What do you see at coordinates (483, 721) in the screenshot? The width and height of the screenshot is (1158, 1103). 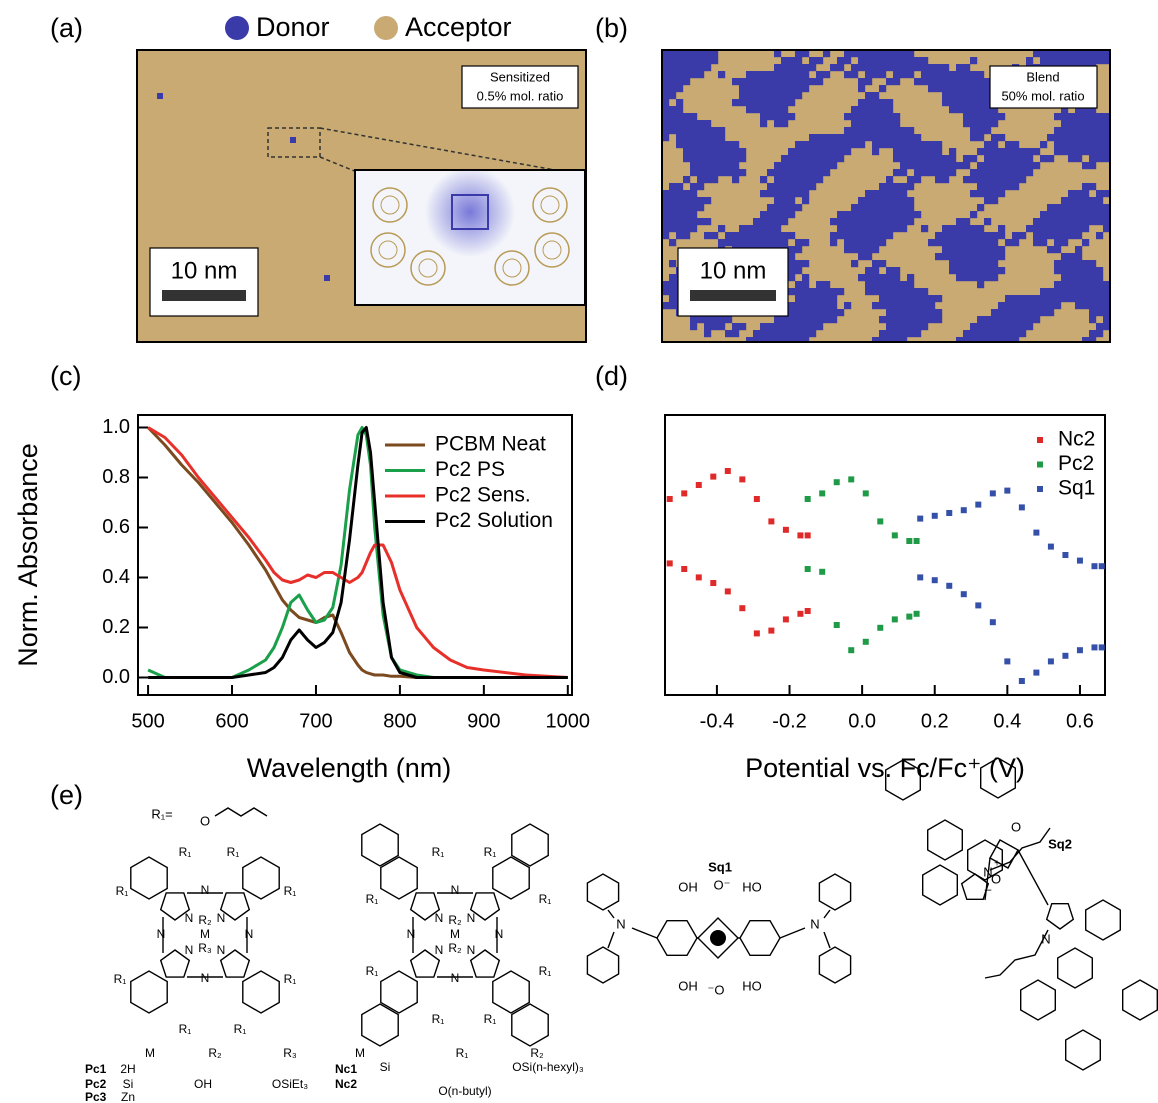 I see `x-tick-label: 900` at bounding box center [483, 721].